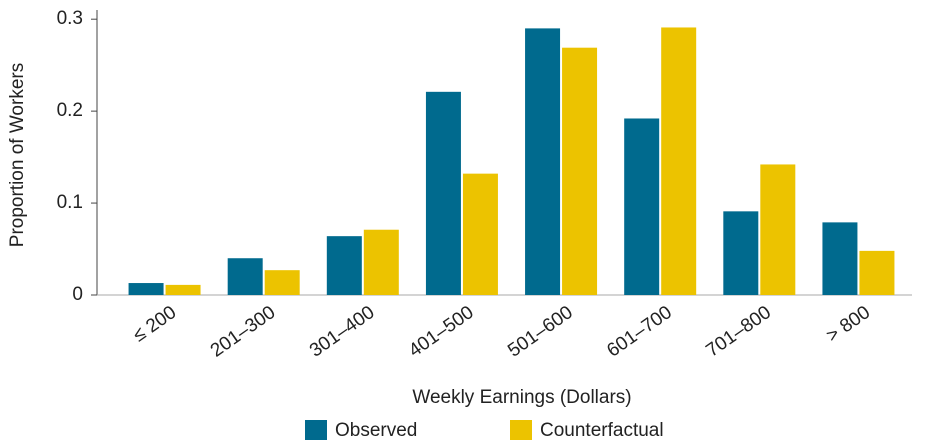 Image resolution: width=930 pixels, height=442 pixels. I want to click on x-tick-label: 401–500, so click(441, 332).